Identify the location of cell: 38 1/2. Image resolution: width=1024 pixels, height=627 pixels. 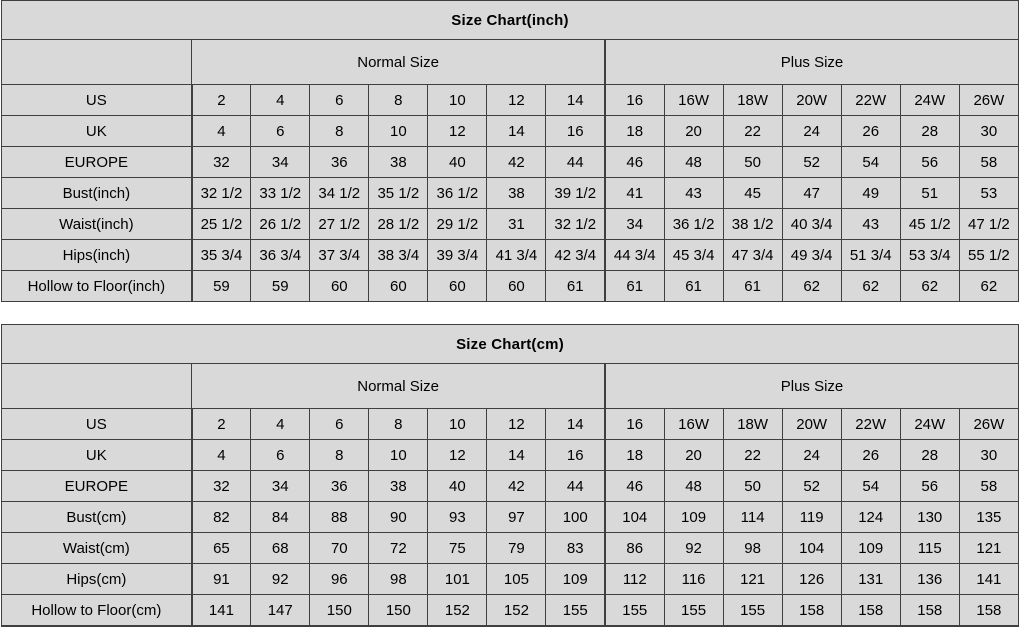
(752, 224).